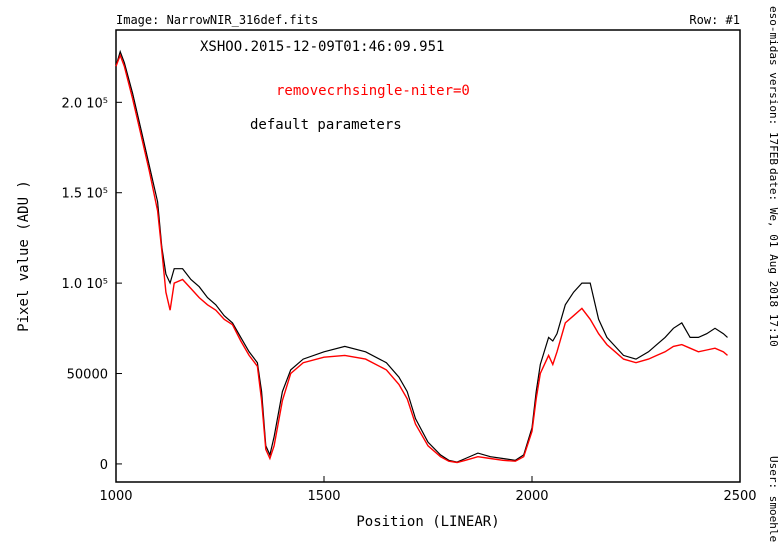 The width and height of the screenshot is (782, 542). Describe the element at coordinates (84, 284) in the screenshot. I see `y-tick-label: 1.0 10⁵` at that location.